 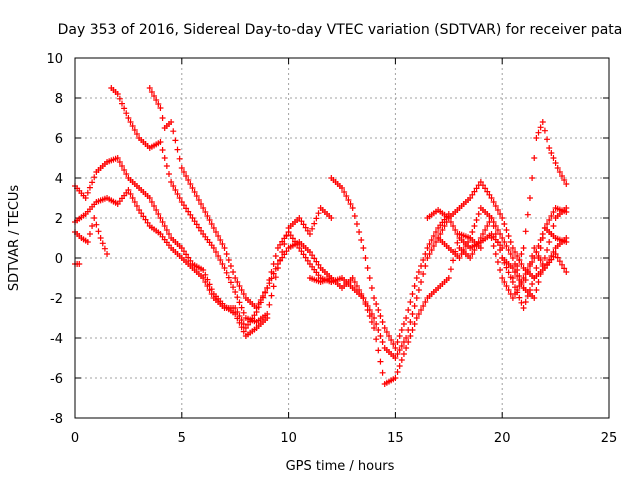 I want to click on y-tick-label: -2, so click(x=56, y=299).